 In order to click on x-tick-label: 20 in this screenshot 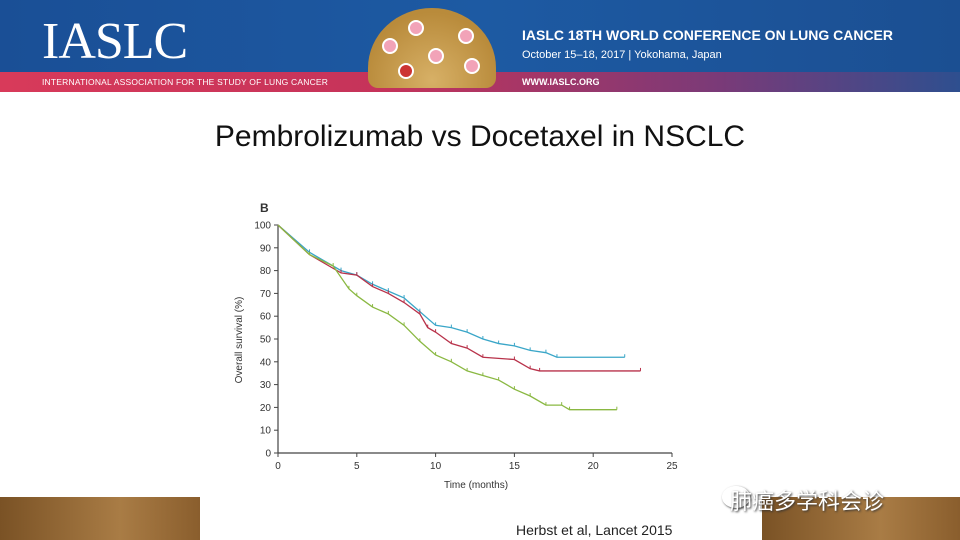, I will do `click(594, 466)`.